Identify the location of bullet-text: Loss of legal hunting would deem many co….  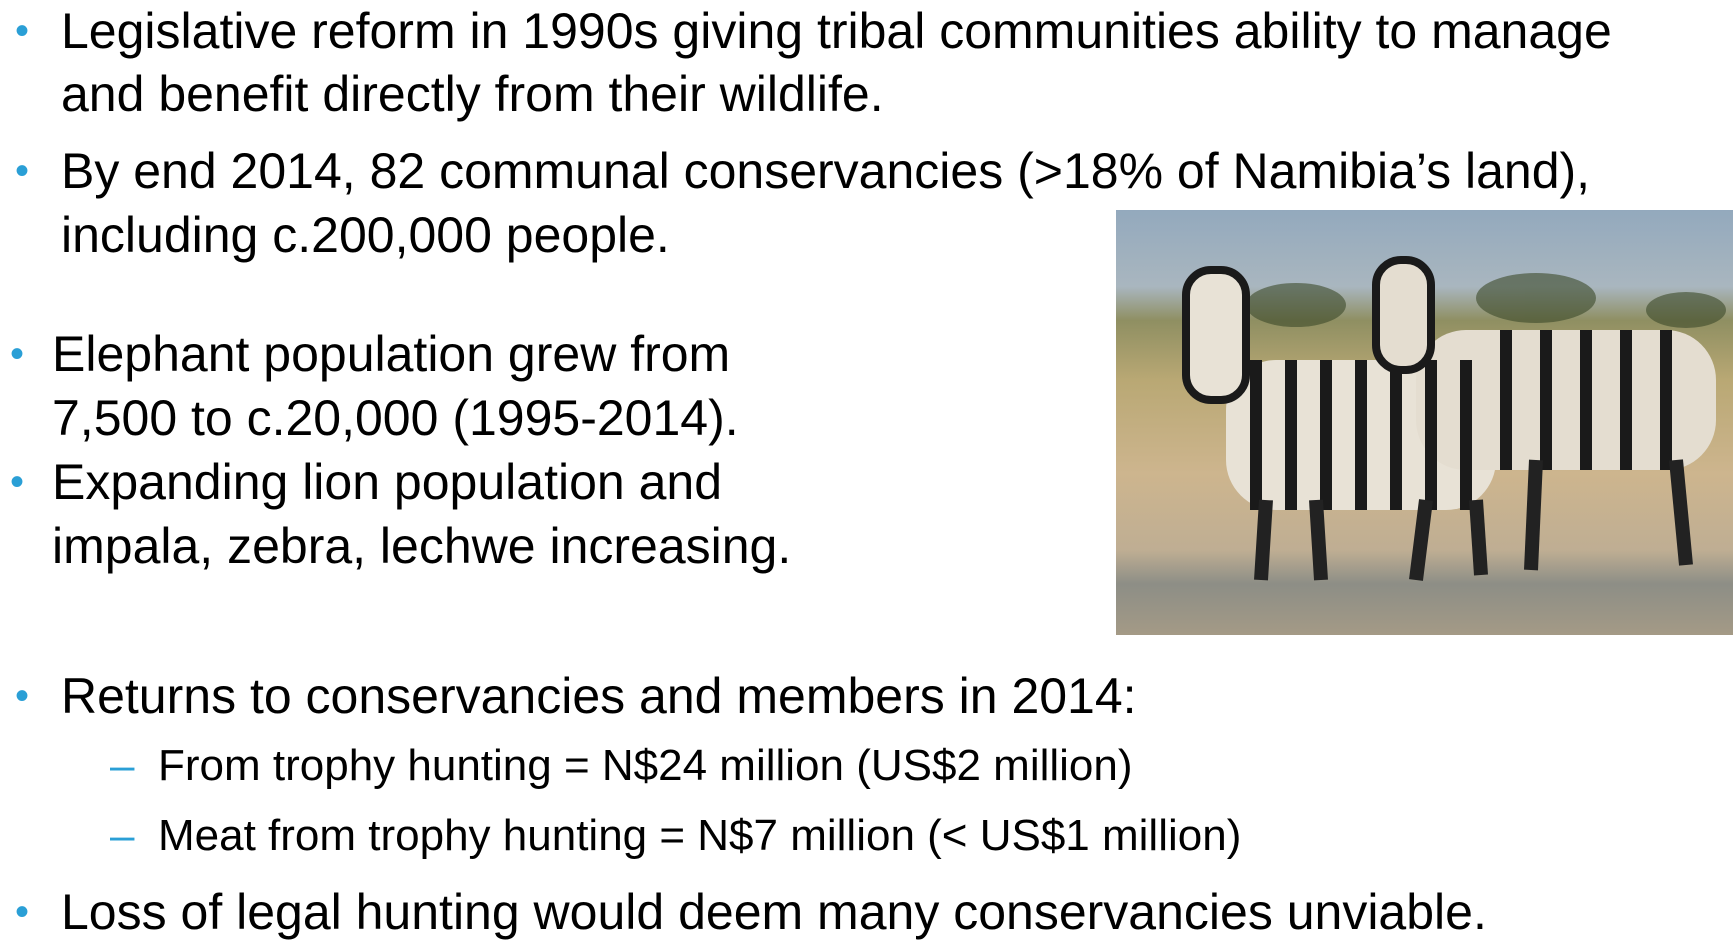
(774, 912).